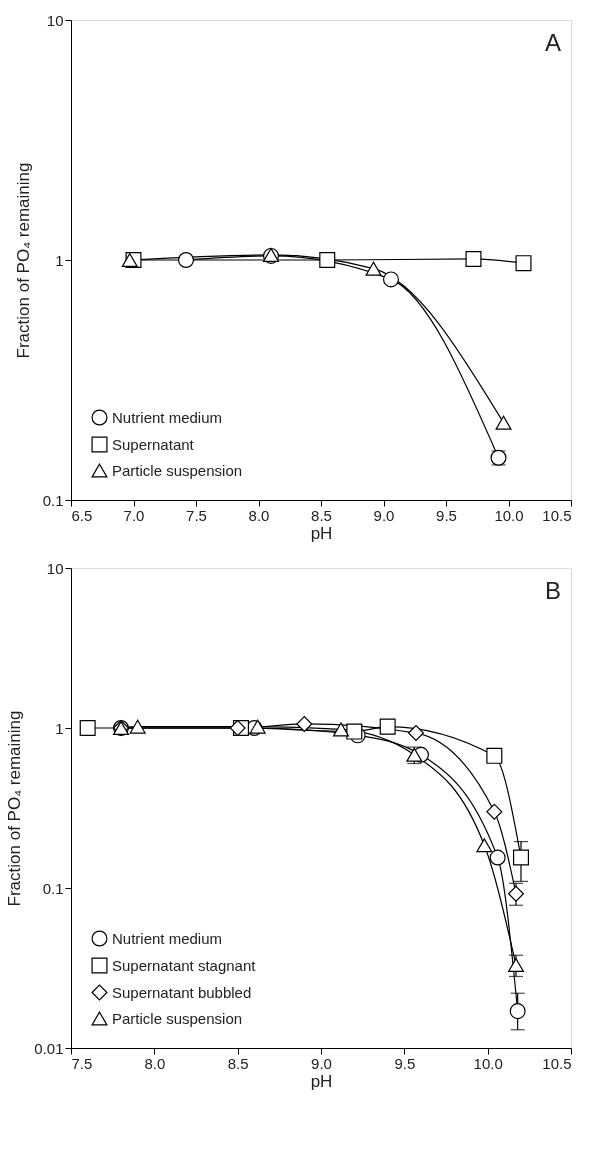 Image resolution: width=608 pixels, height=1171 pixels. What do you see at coordinates (82, 515) in the screenshot?
I see `x-tick-label: 6.5` at bounding box center [82, 515].